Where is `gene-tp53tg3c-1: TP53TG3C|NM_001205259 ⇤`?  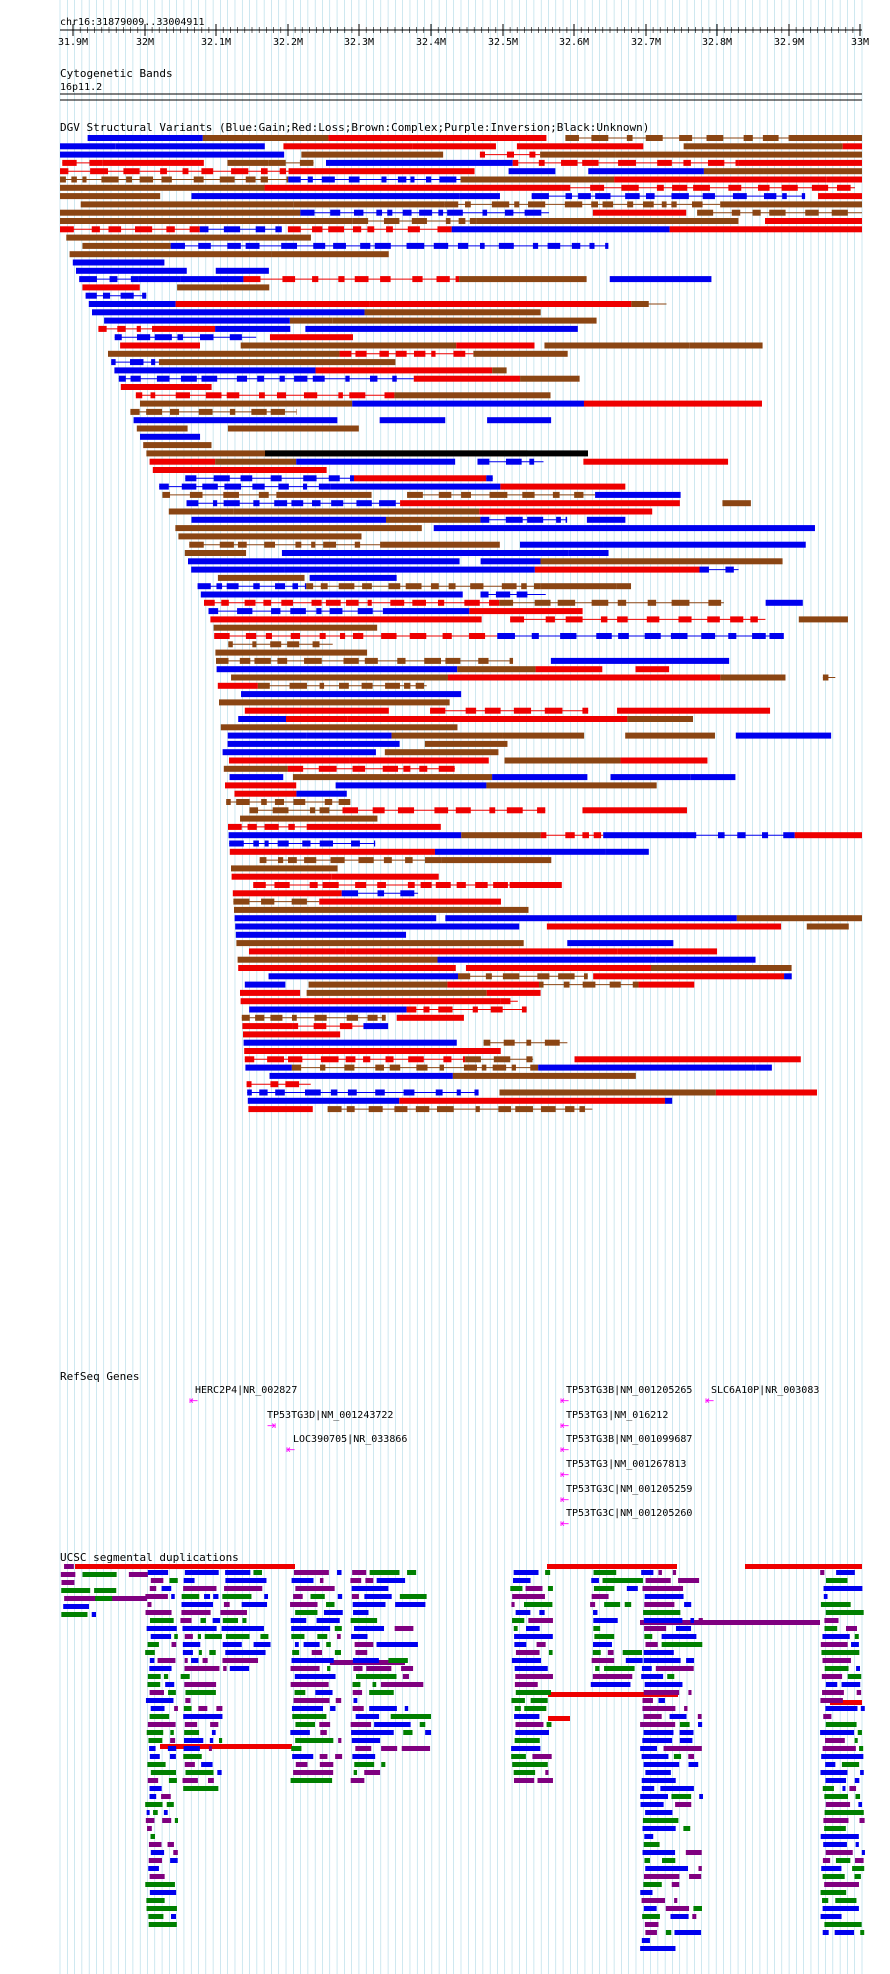 gene-tp53tg3c-1: TP53TG3C|NM_001205259 ⇤ is located at coordinates (626, 1495).